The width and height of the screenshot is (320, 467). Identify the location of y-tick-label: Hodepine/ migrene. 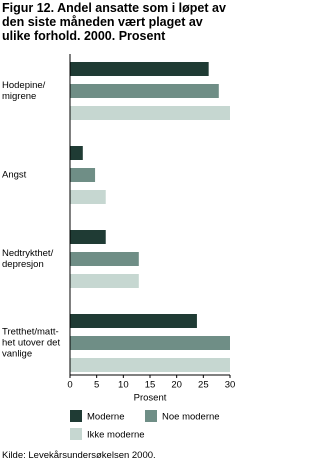
(24, 91).